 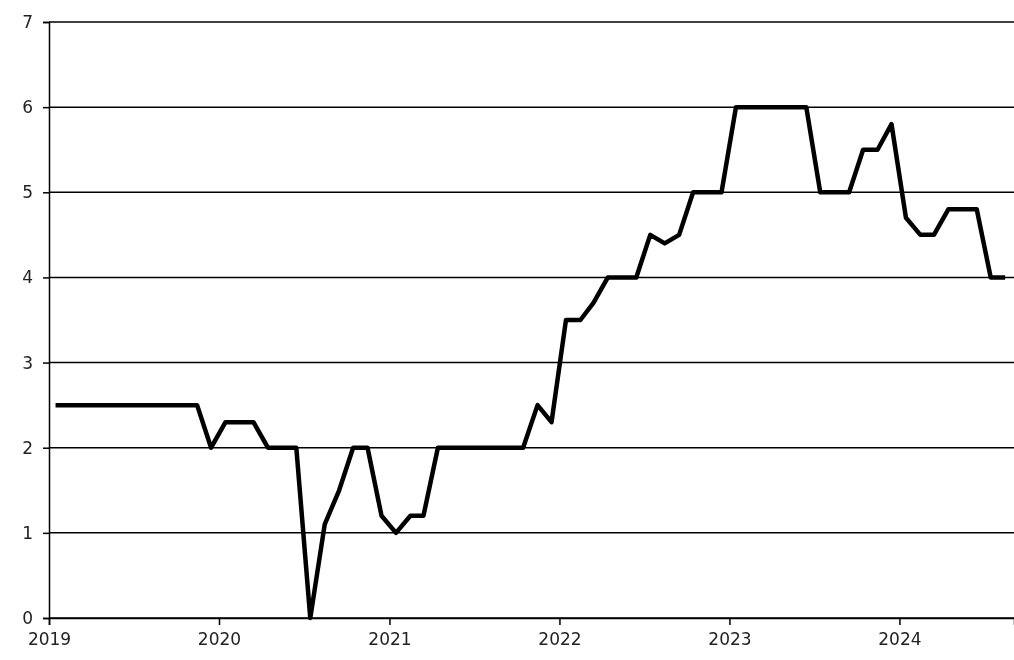 I want to click on y-tick-label: 7, so click(x=27, y=21).